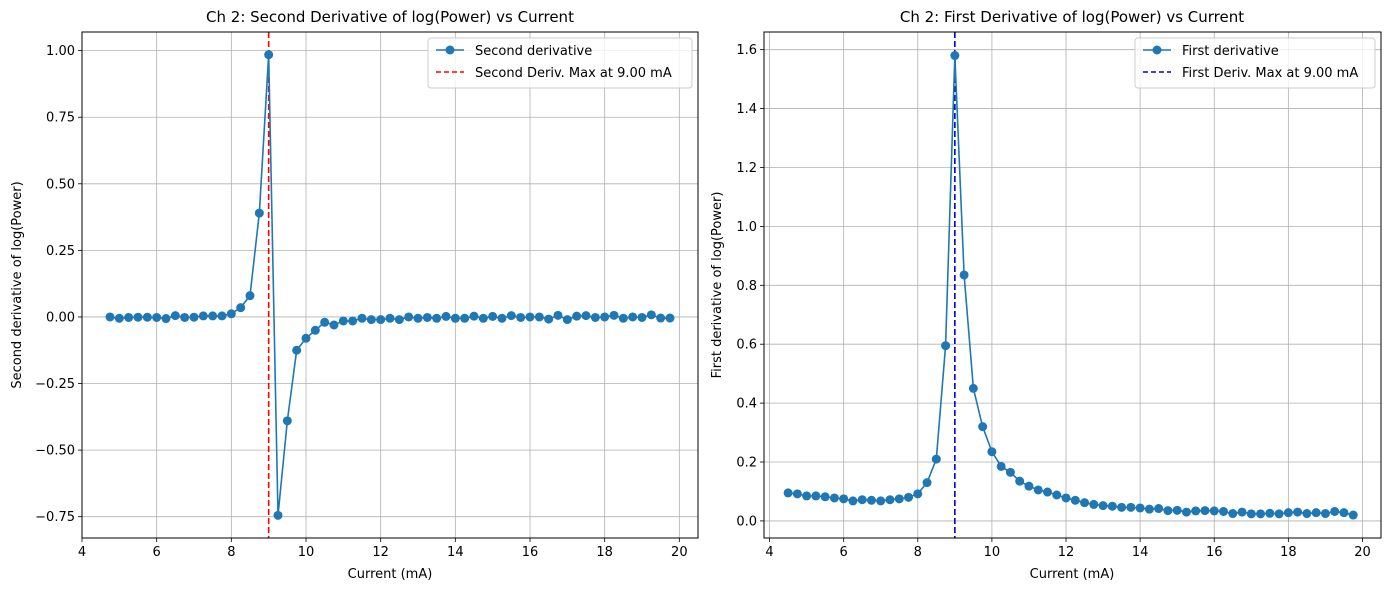 This screenshot has width=1389, height=590. Describe the element at coordinates (530, 552) in the screenshot. I see `x-tick-label: 16` at that location.